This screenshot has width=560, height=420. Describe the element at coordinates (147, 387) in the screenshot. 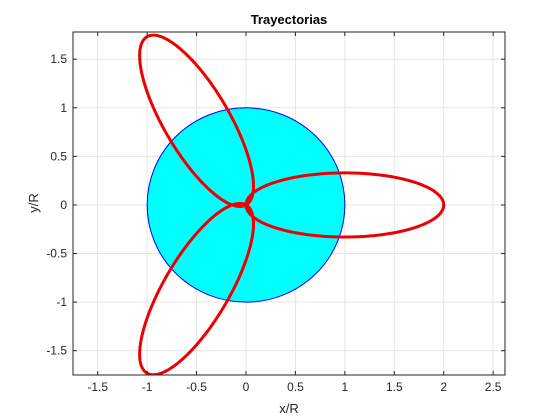

I see `x-tick-label: -1` at that location.